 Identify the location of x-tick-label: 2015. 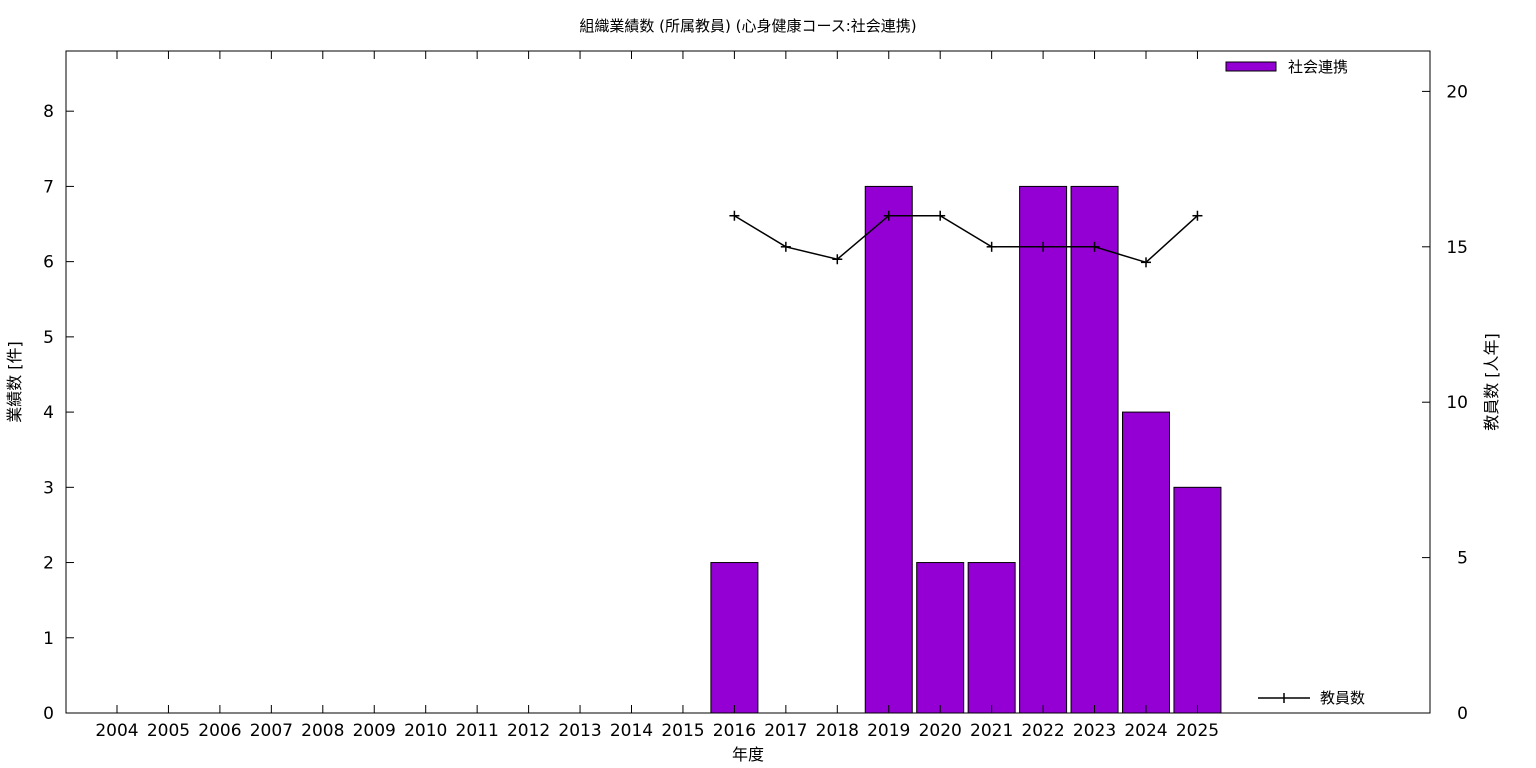
(682, 731).